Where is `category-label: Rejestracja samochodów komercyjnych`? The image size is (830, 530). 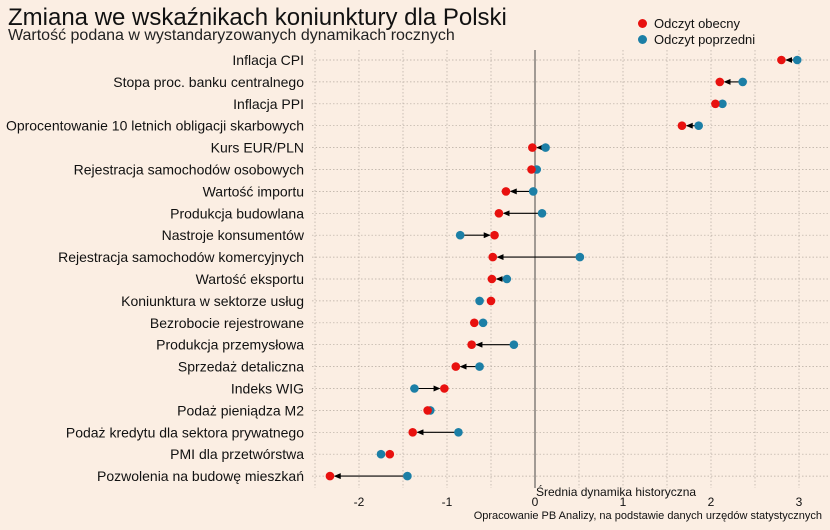 category-label: Rejestracja samochodów komercyjnych is located at coordinates (181, 257).